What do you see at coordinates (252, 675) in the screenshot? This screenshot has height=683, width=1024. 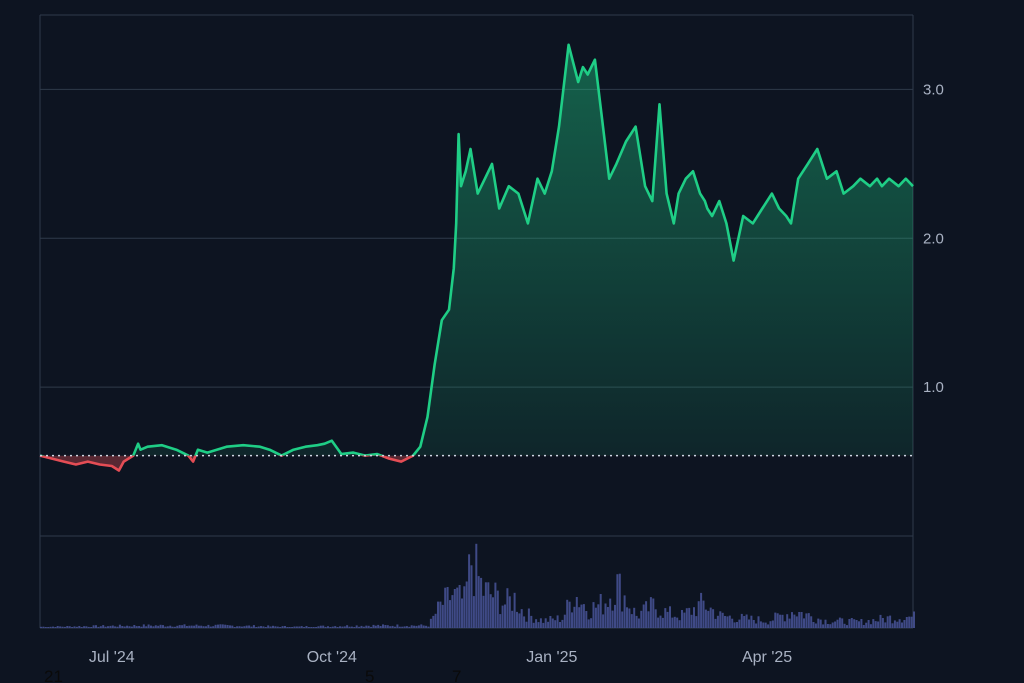 I see `bottom-labels: 21 5 7` at bounding box center [252, 675].